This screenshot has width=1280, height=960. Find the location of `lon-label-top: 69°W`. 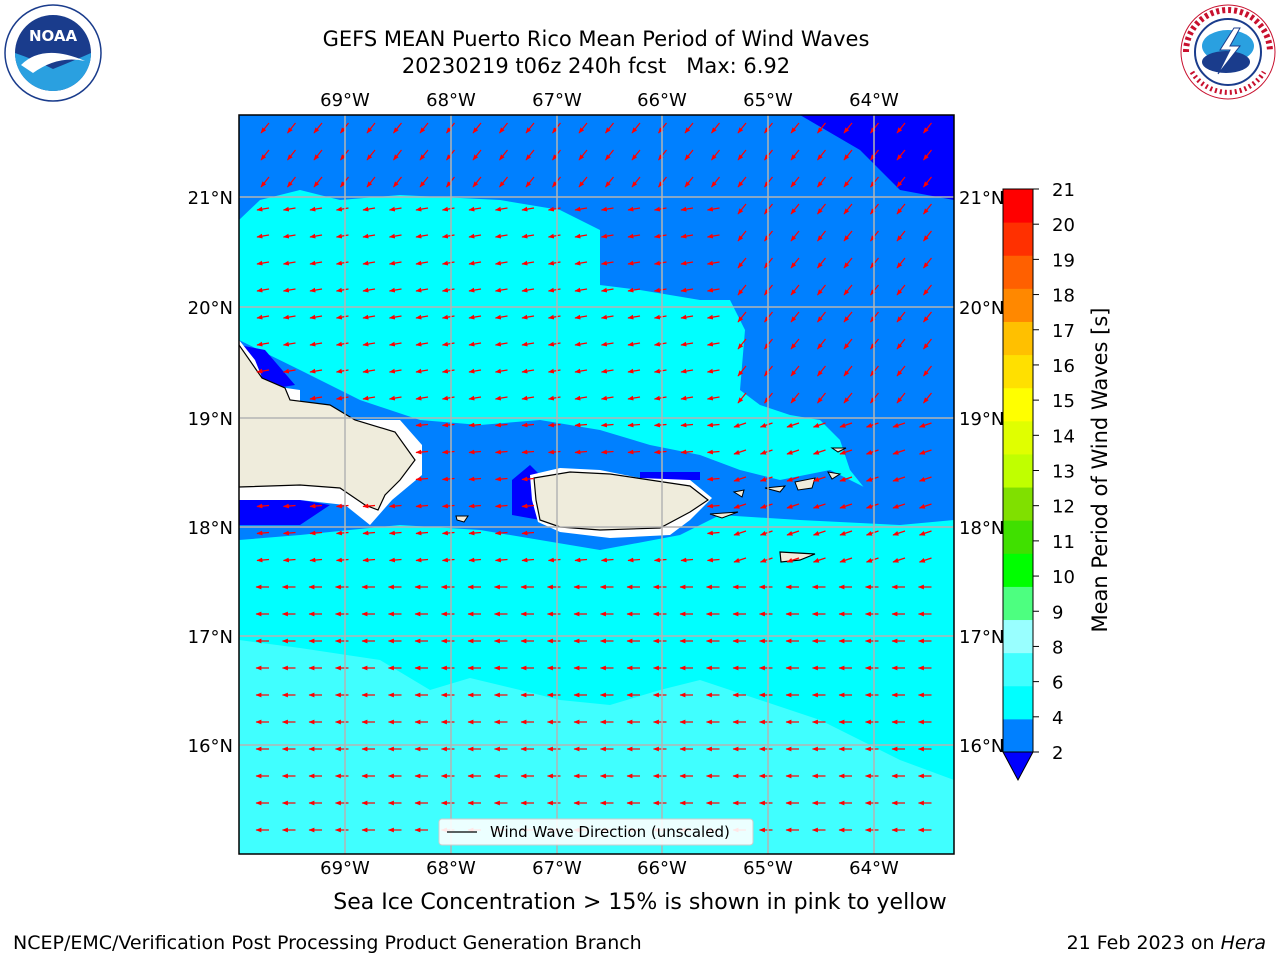

lon-label-top: 69°W is located at coordinates (345, 100).